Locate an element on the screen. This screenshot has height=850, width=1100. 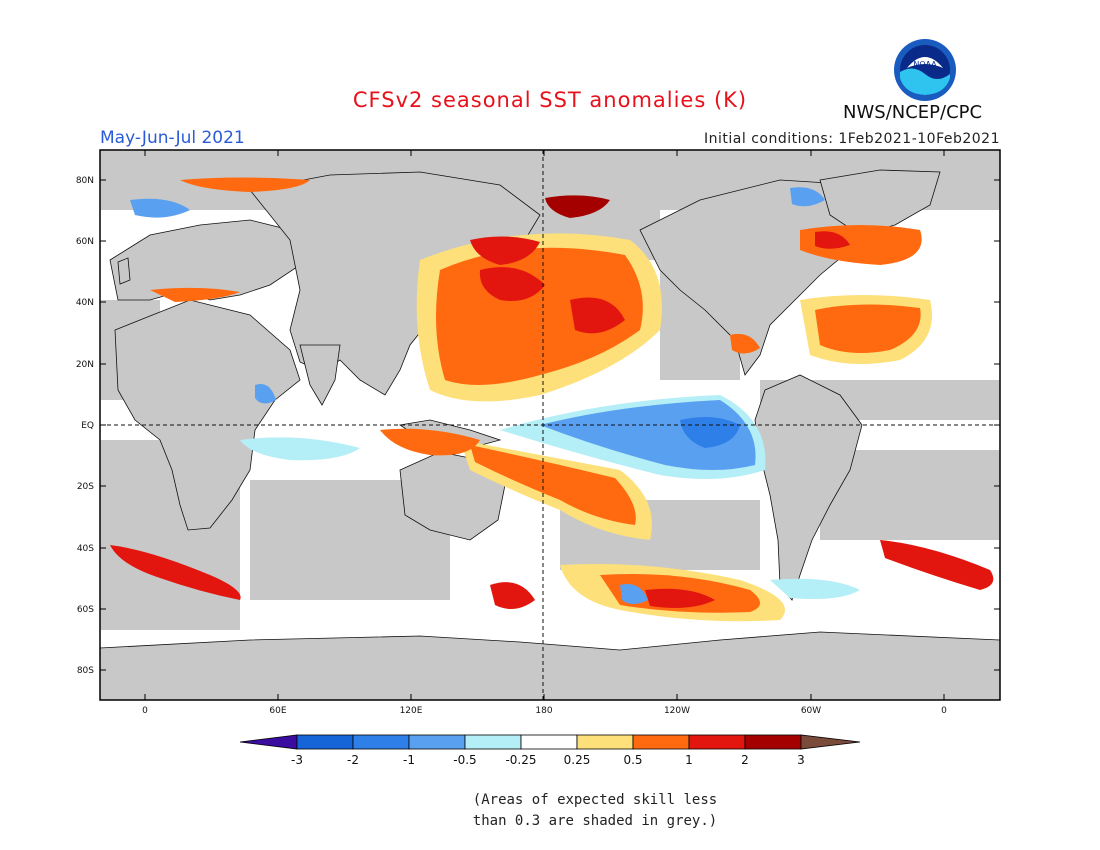
lat-tick-label: 80N is located at coordinates (85, 181).